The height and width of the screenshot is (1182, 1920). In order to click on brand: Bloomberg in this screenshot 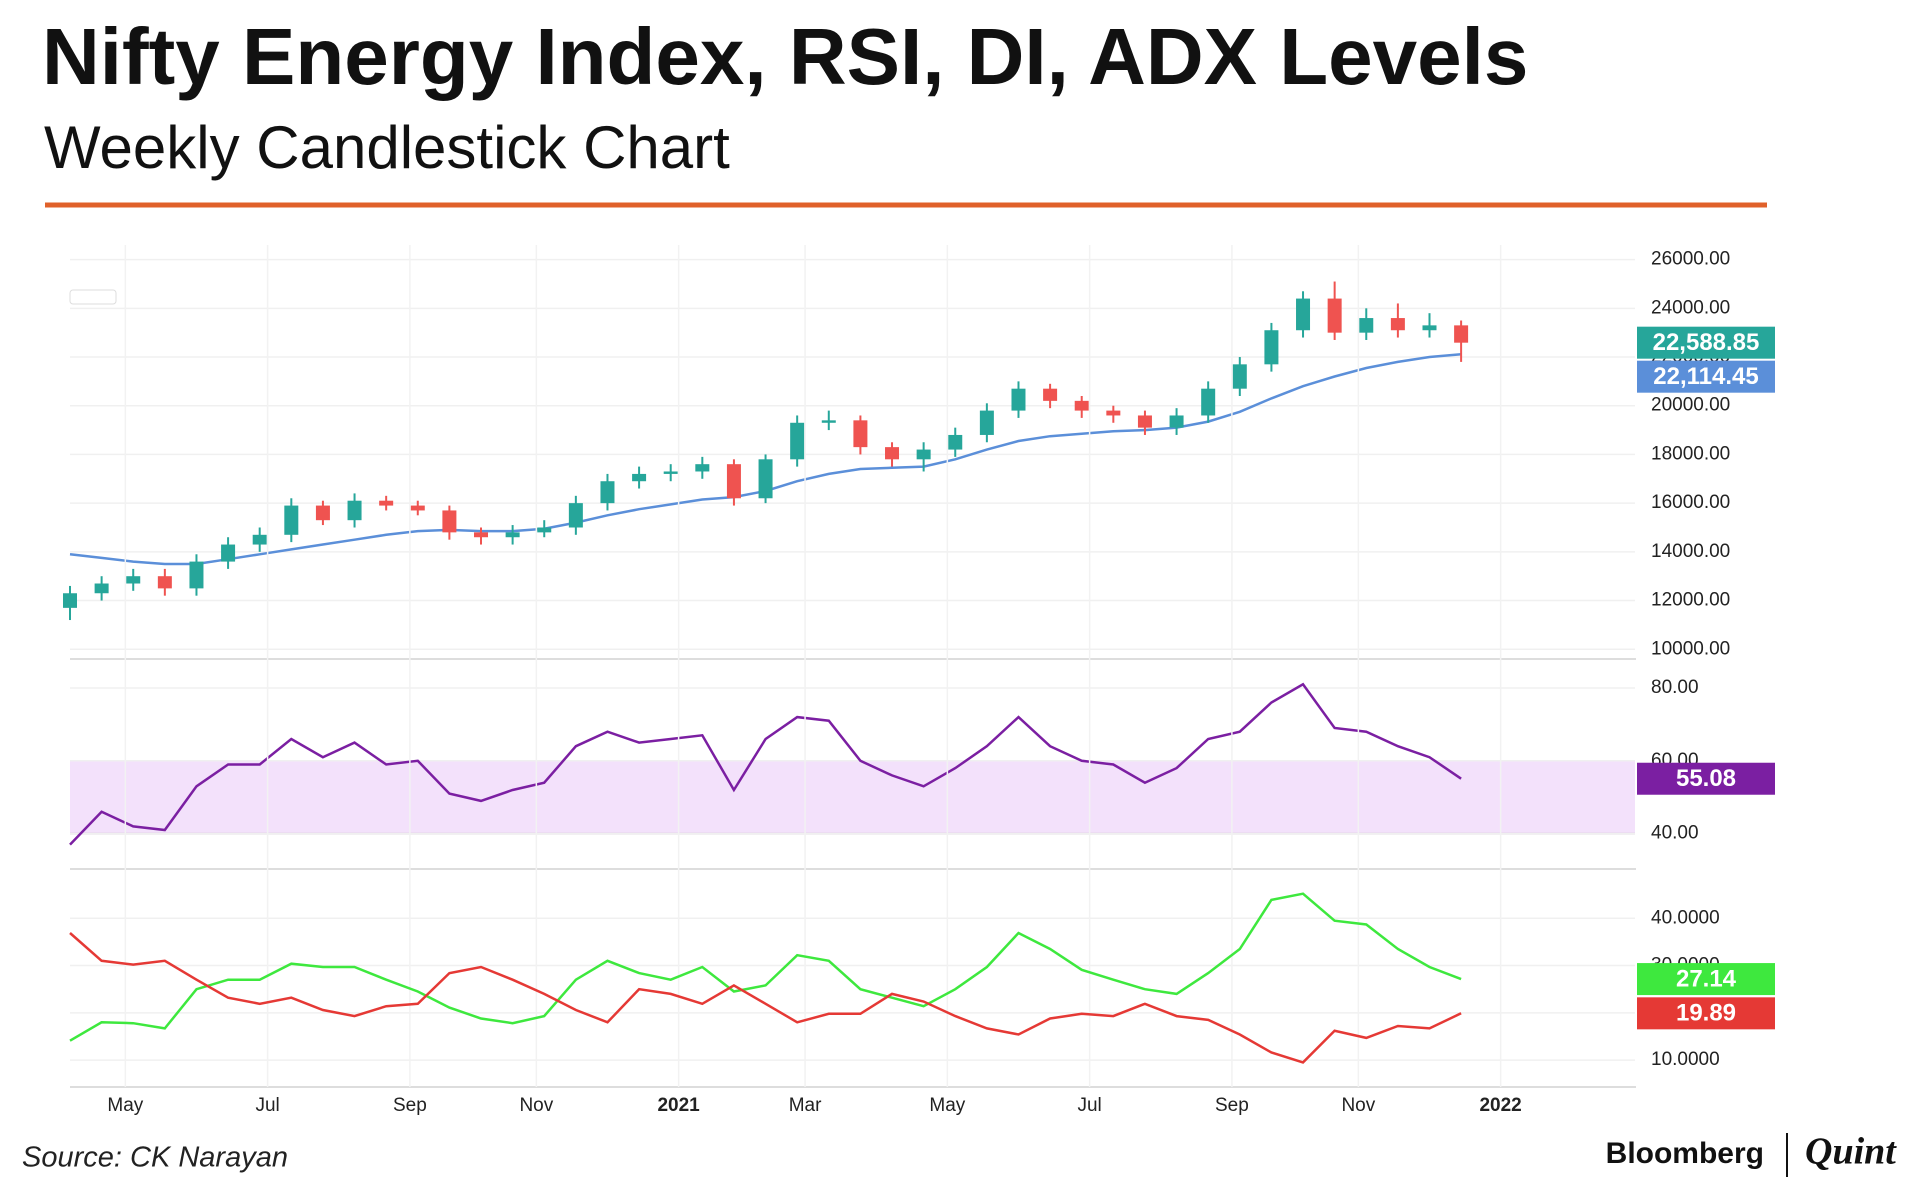, I will do `click(1685, 1153)`.